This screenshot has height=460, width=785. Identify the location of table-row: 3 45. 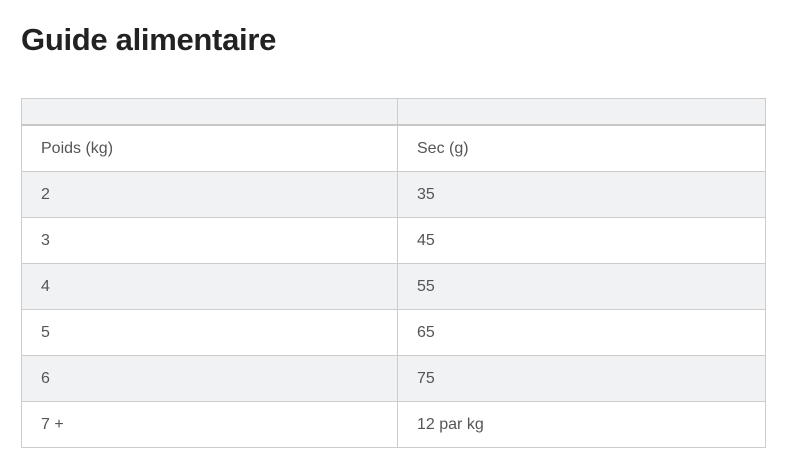
(393, 240).